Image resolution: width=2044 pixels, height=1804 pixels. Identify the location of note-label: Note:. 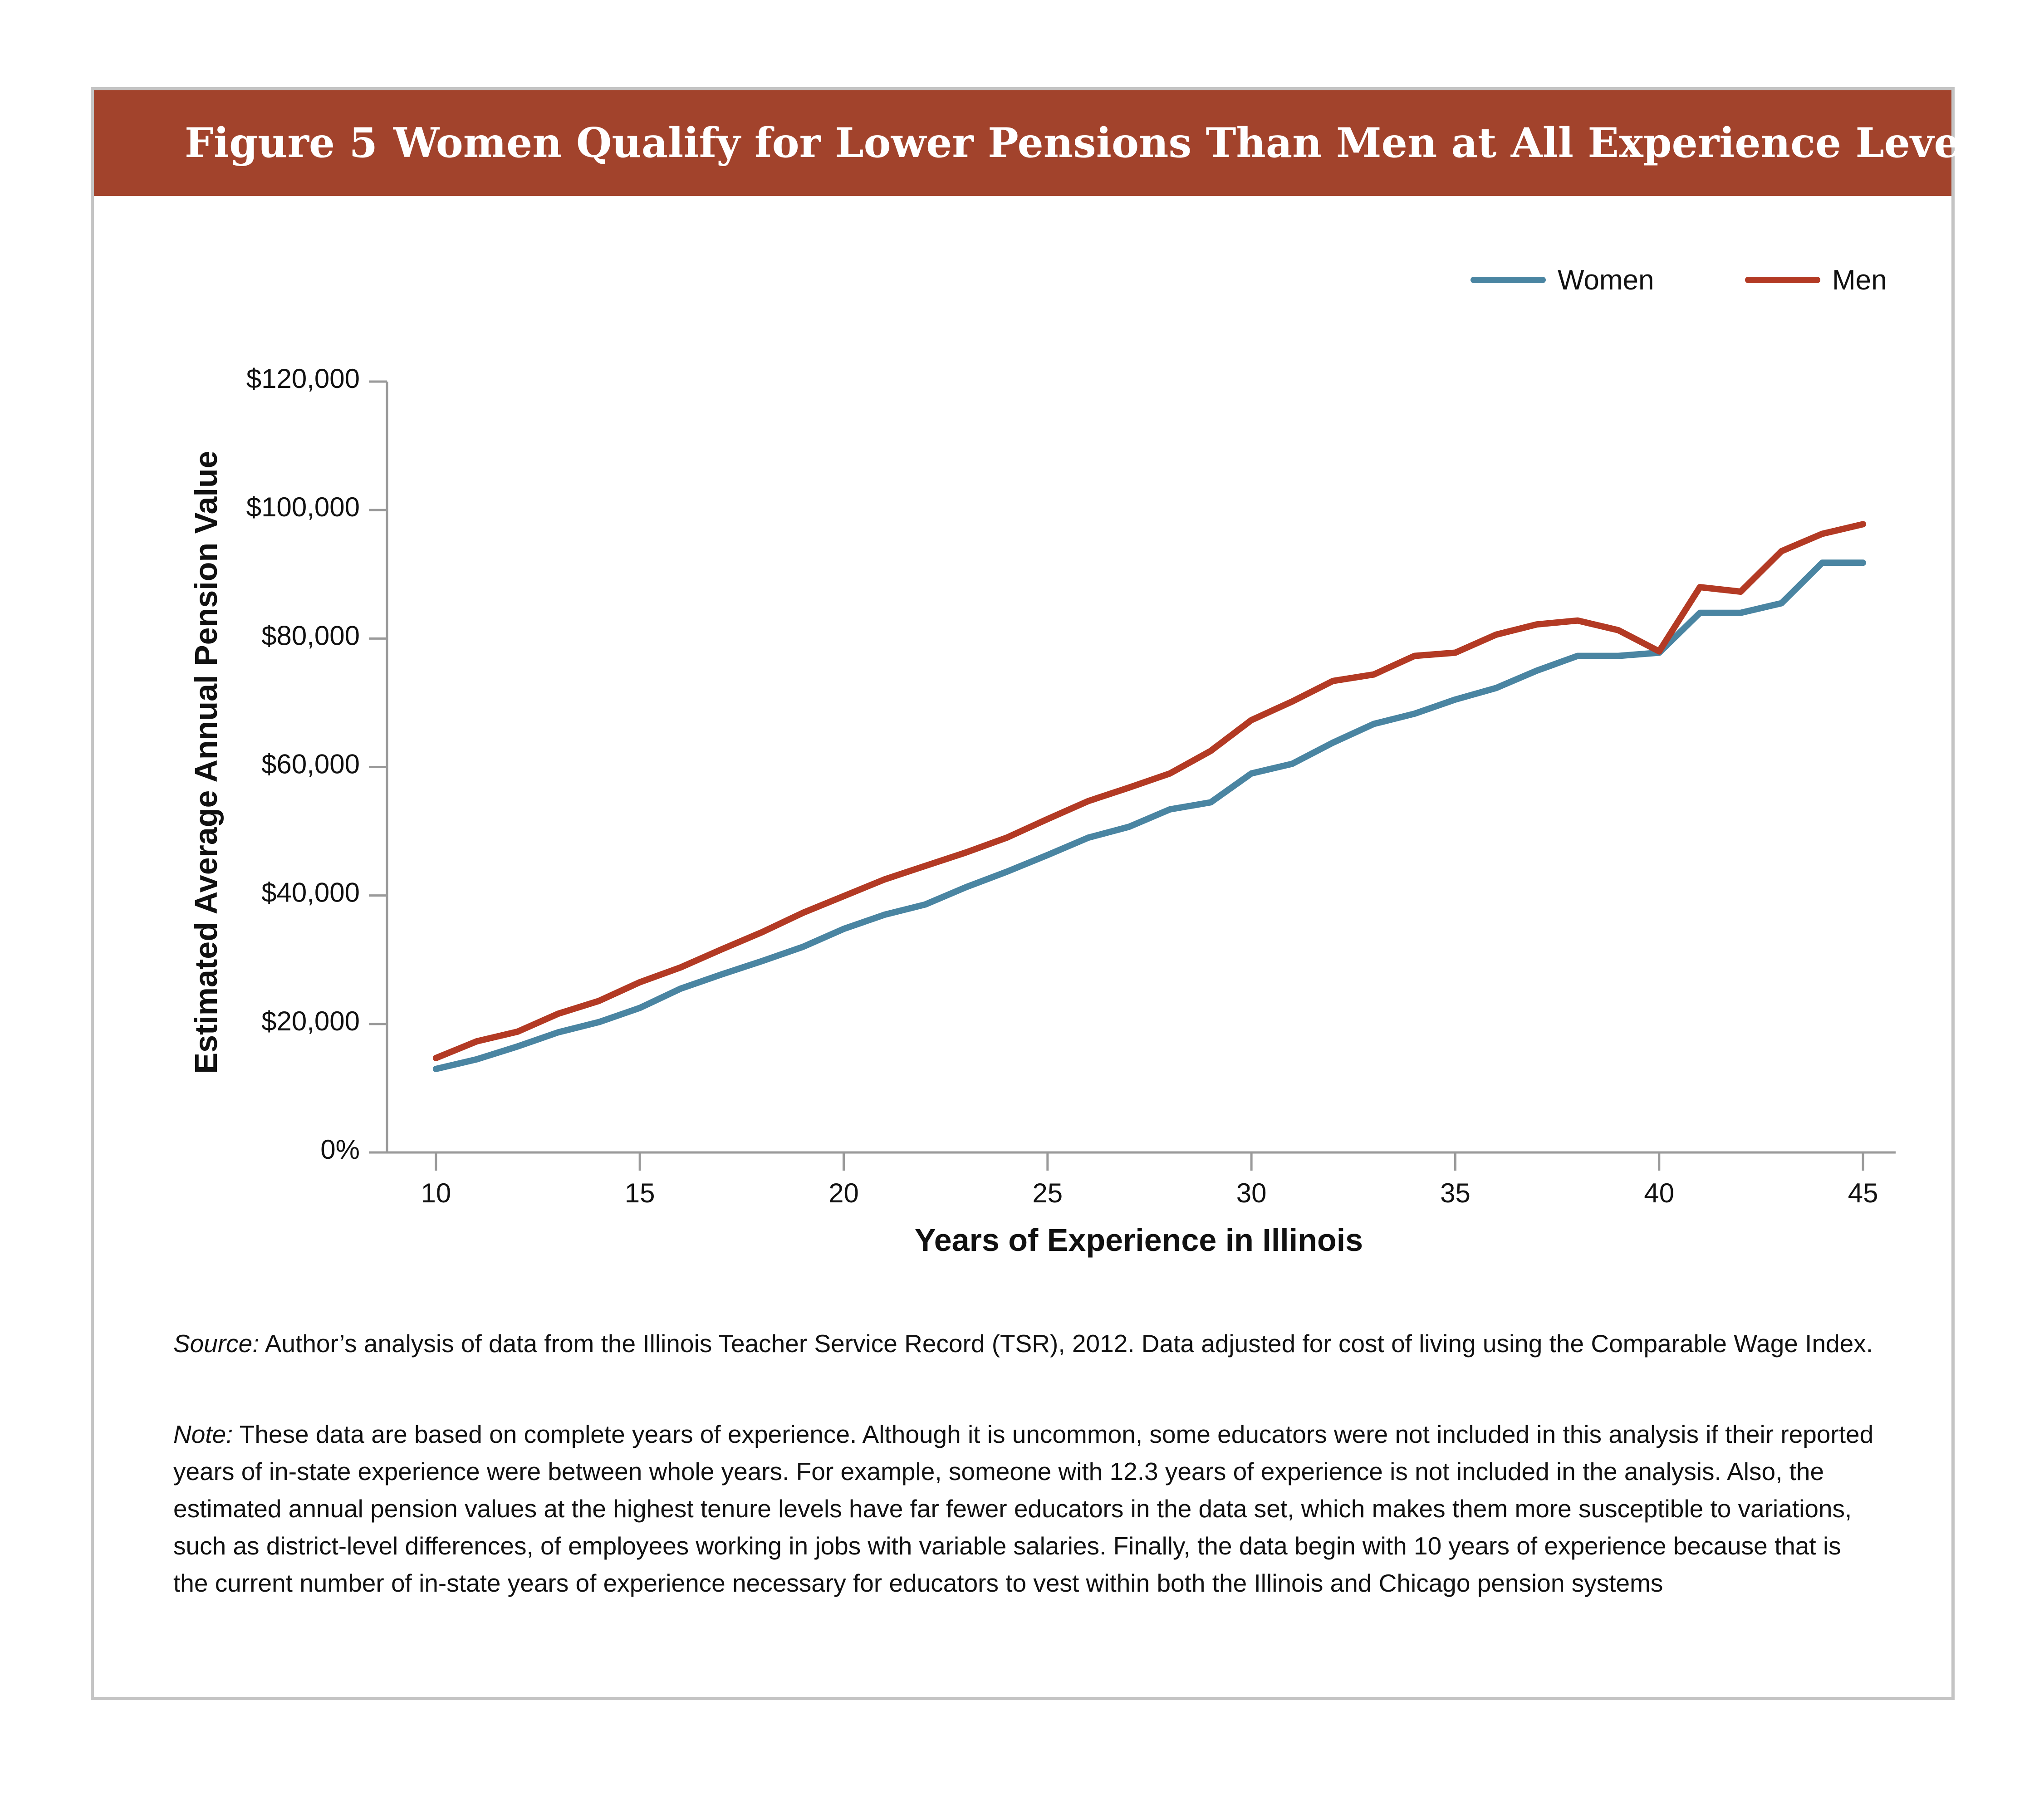
(203, 1434).